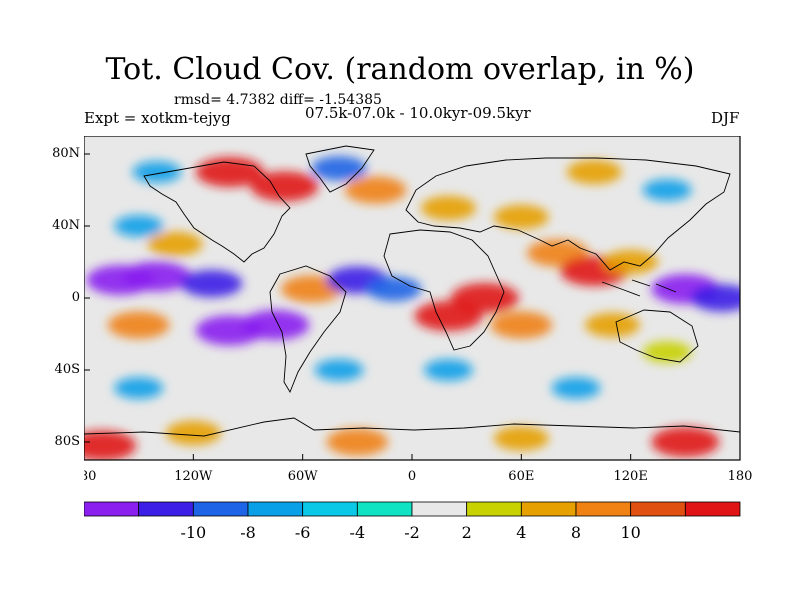  I want to click on lat-tick-label-1: 40N, so click(66, 225).